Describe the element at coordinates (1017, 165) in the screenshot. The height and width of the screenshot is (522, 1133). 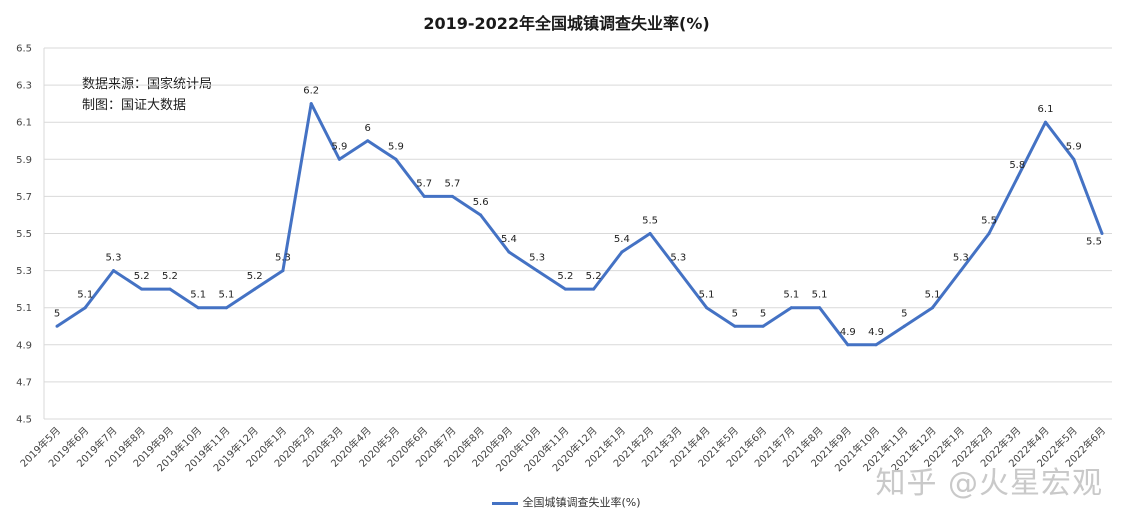
I see `data-label: 5.8` at that location.